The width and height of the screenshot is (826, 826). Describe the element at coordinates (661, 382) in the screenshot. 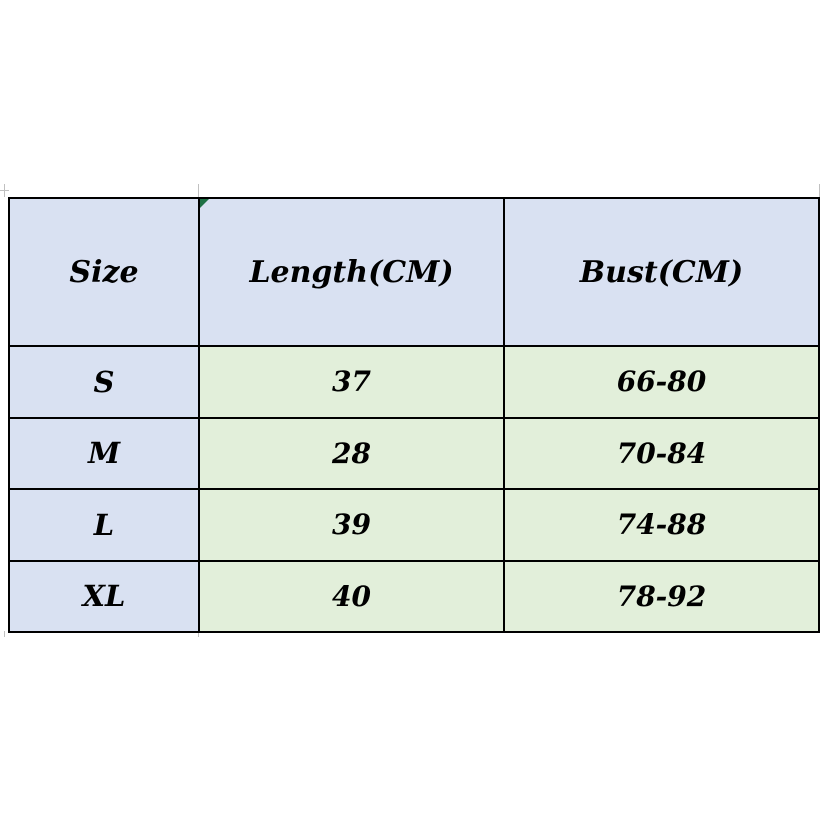

I see `bust-cell: 66-80` at that location.